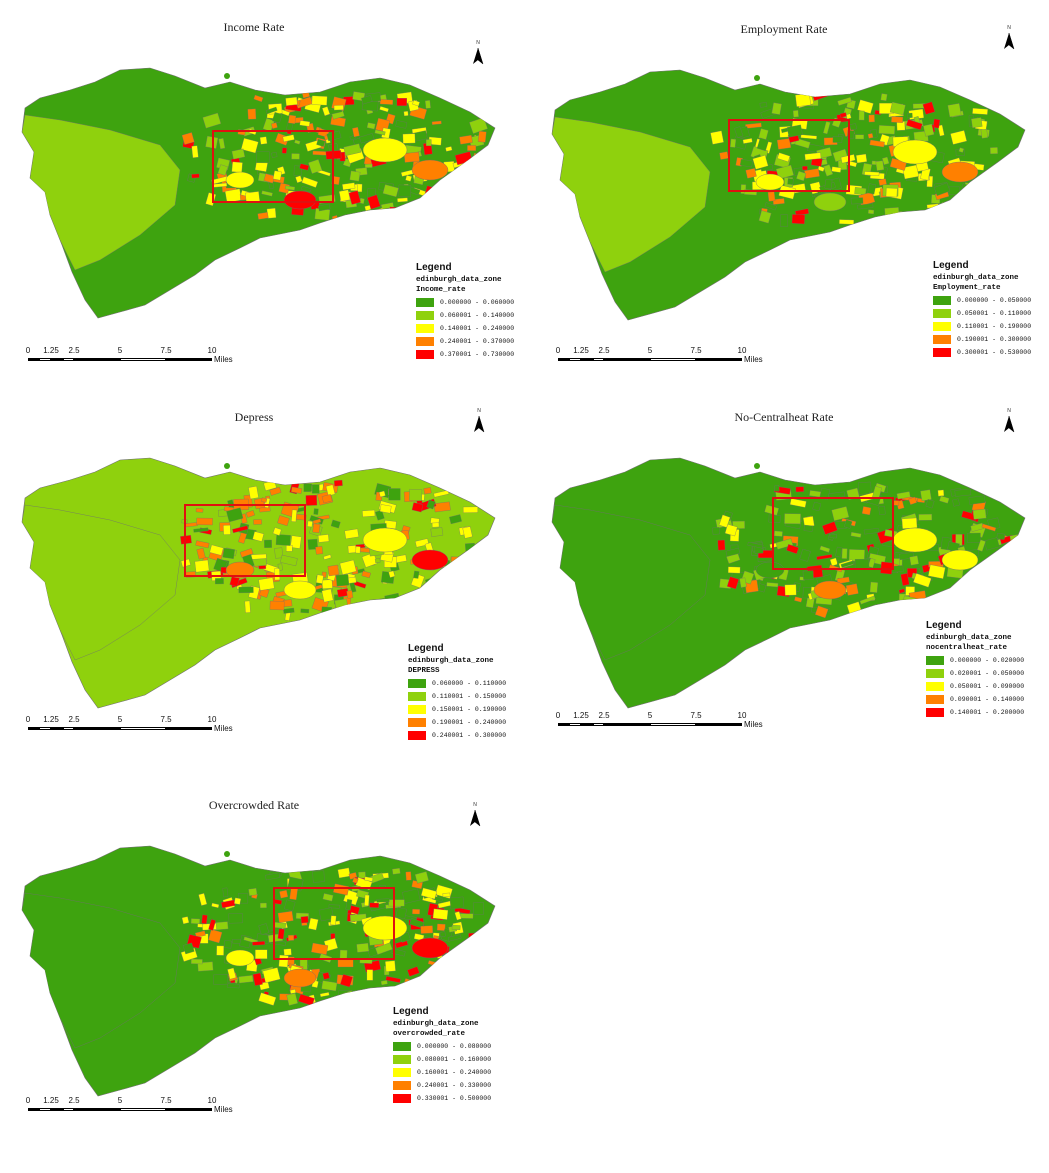  I want to click on legend-field: nocentralheat_rate, so click(967, 648).